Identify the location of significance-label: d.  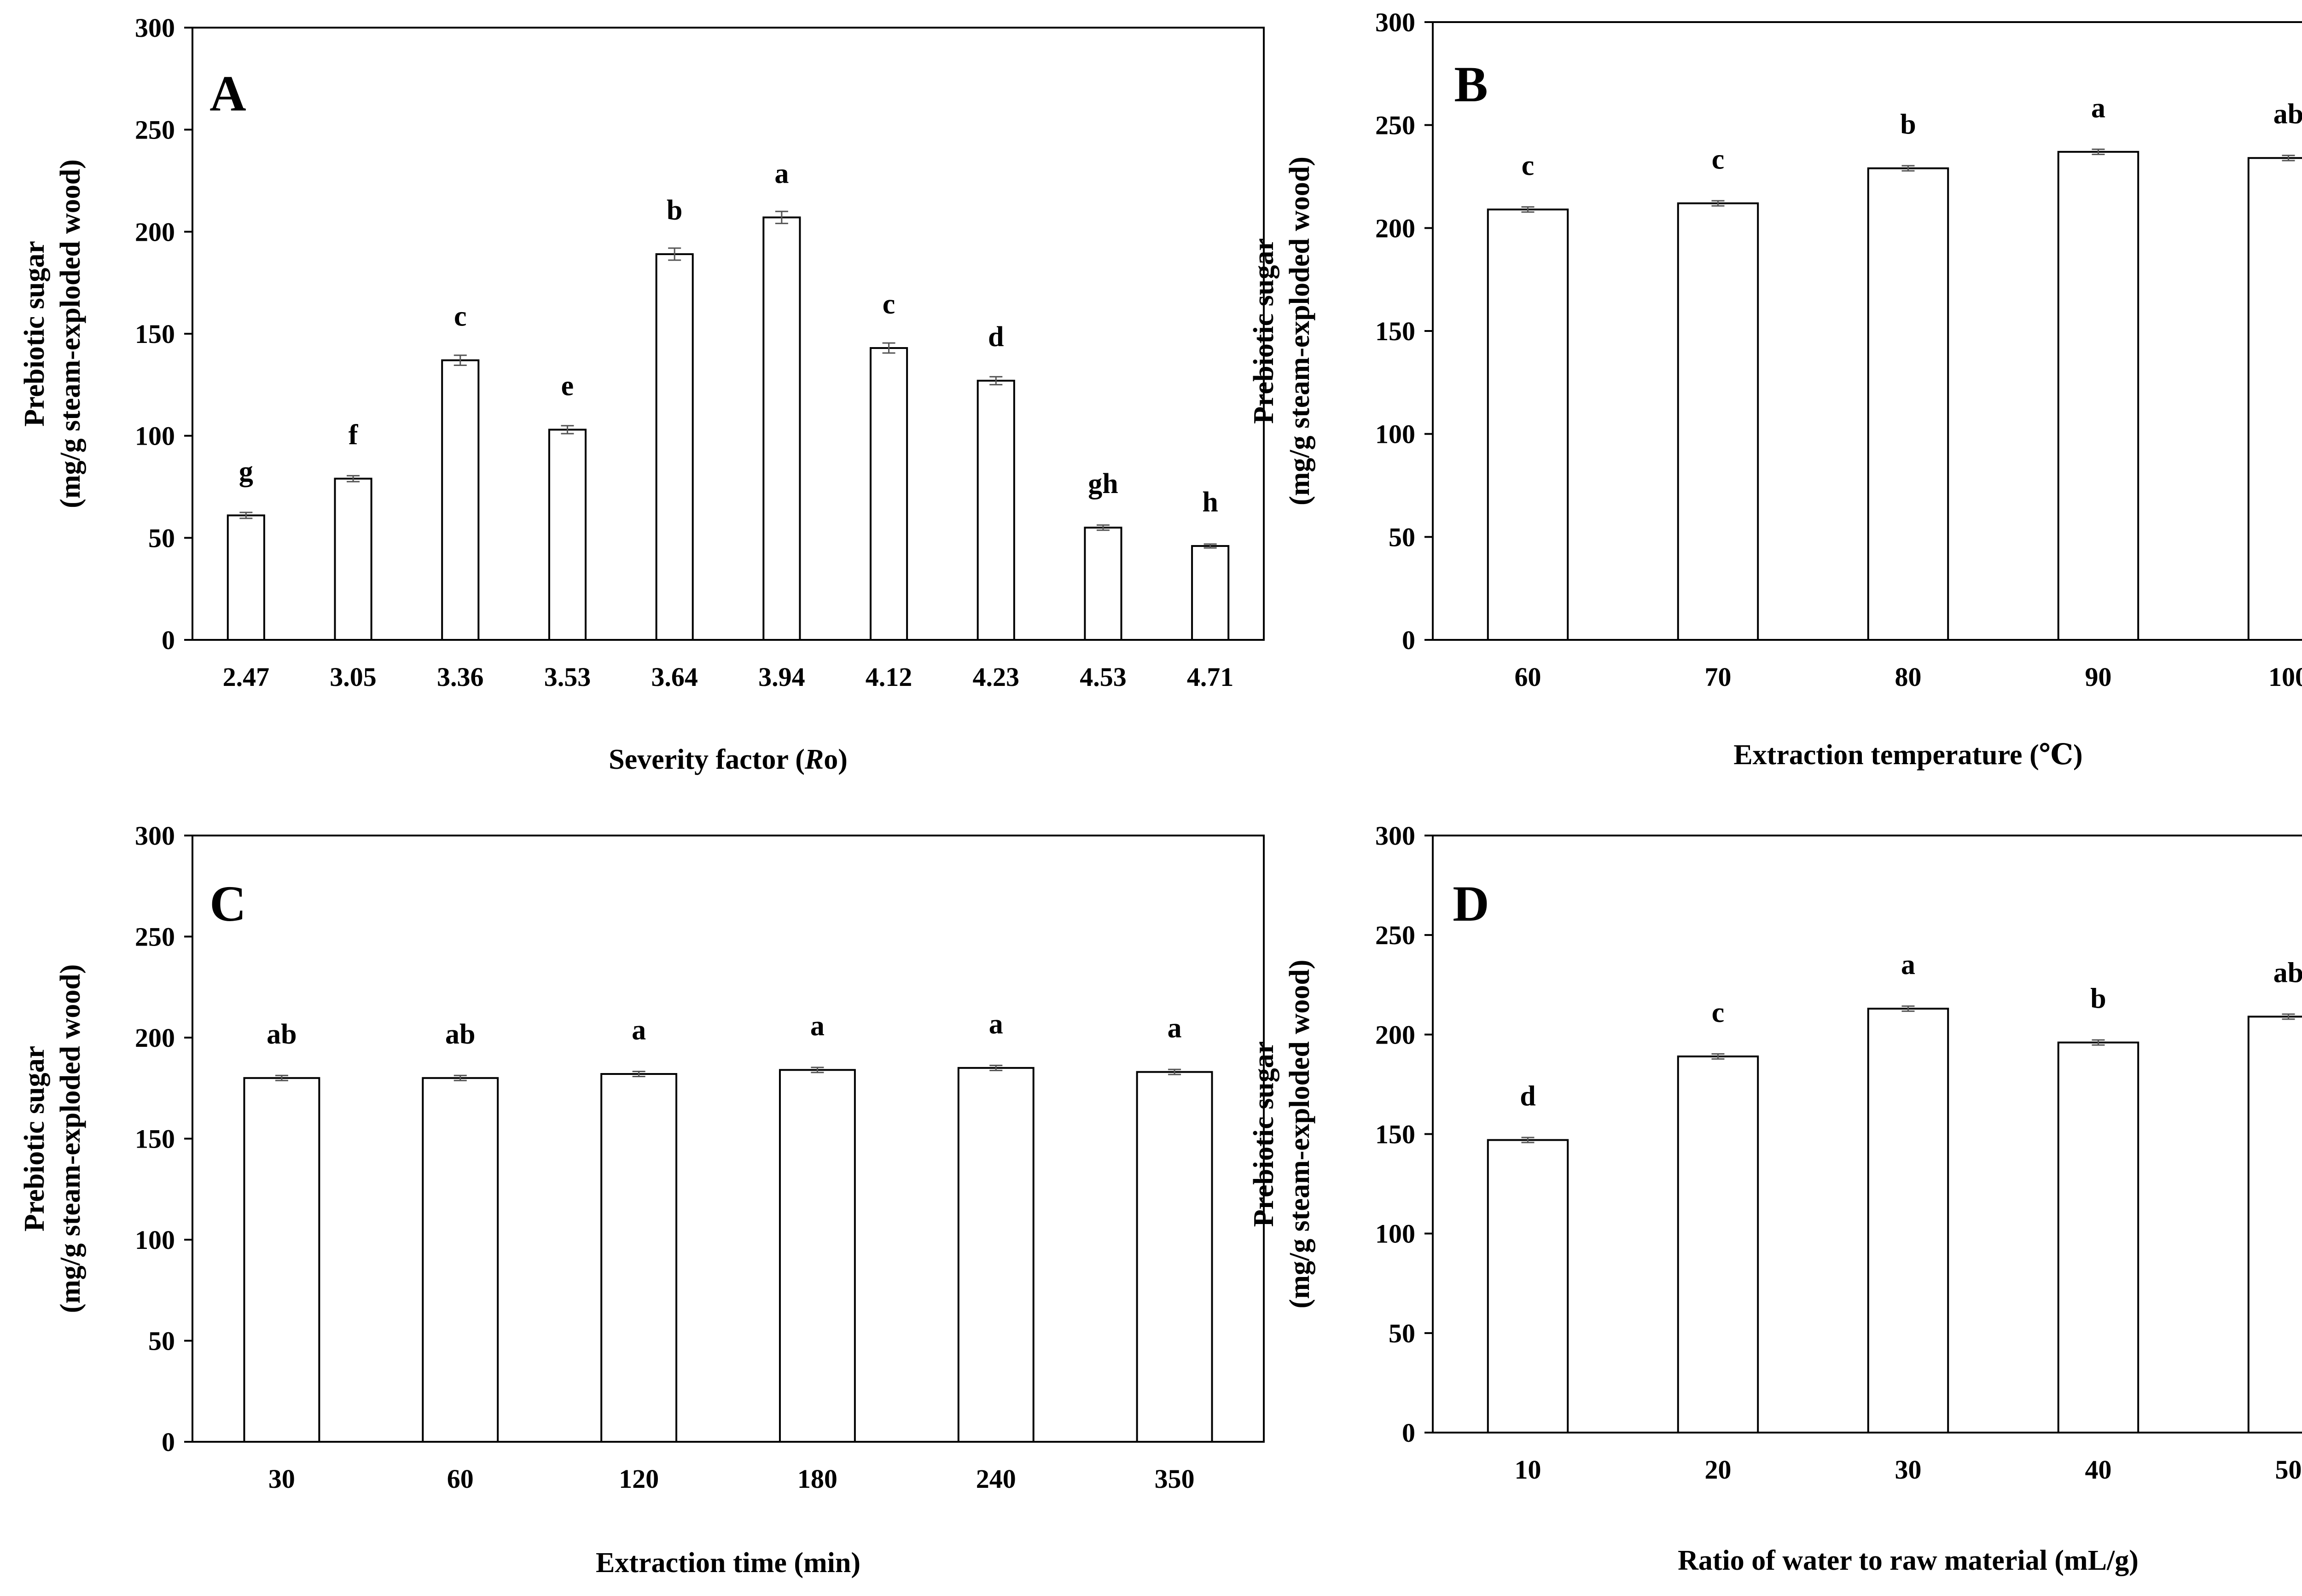
(996, 337).